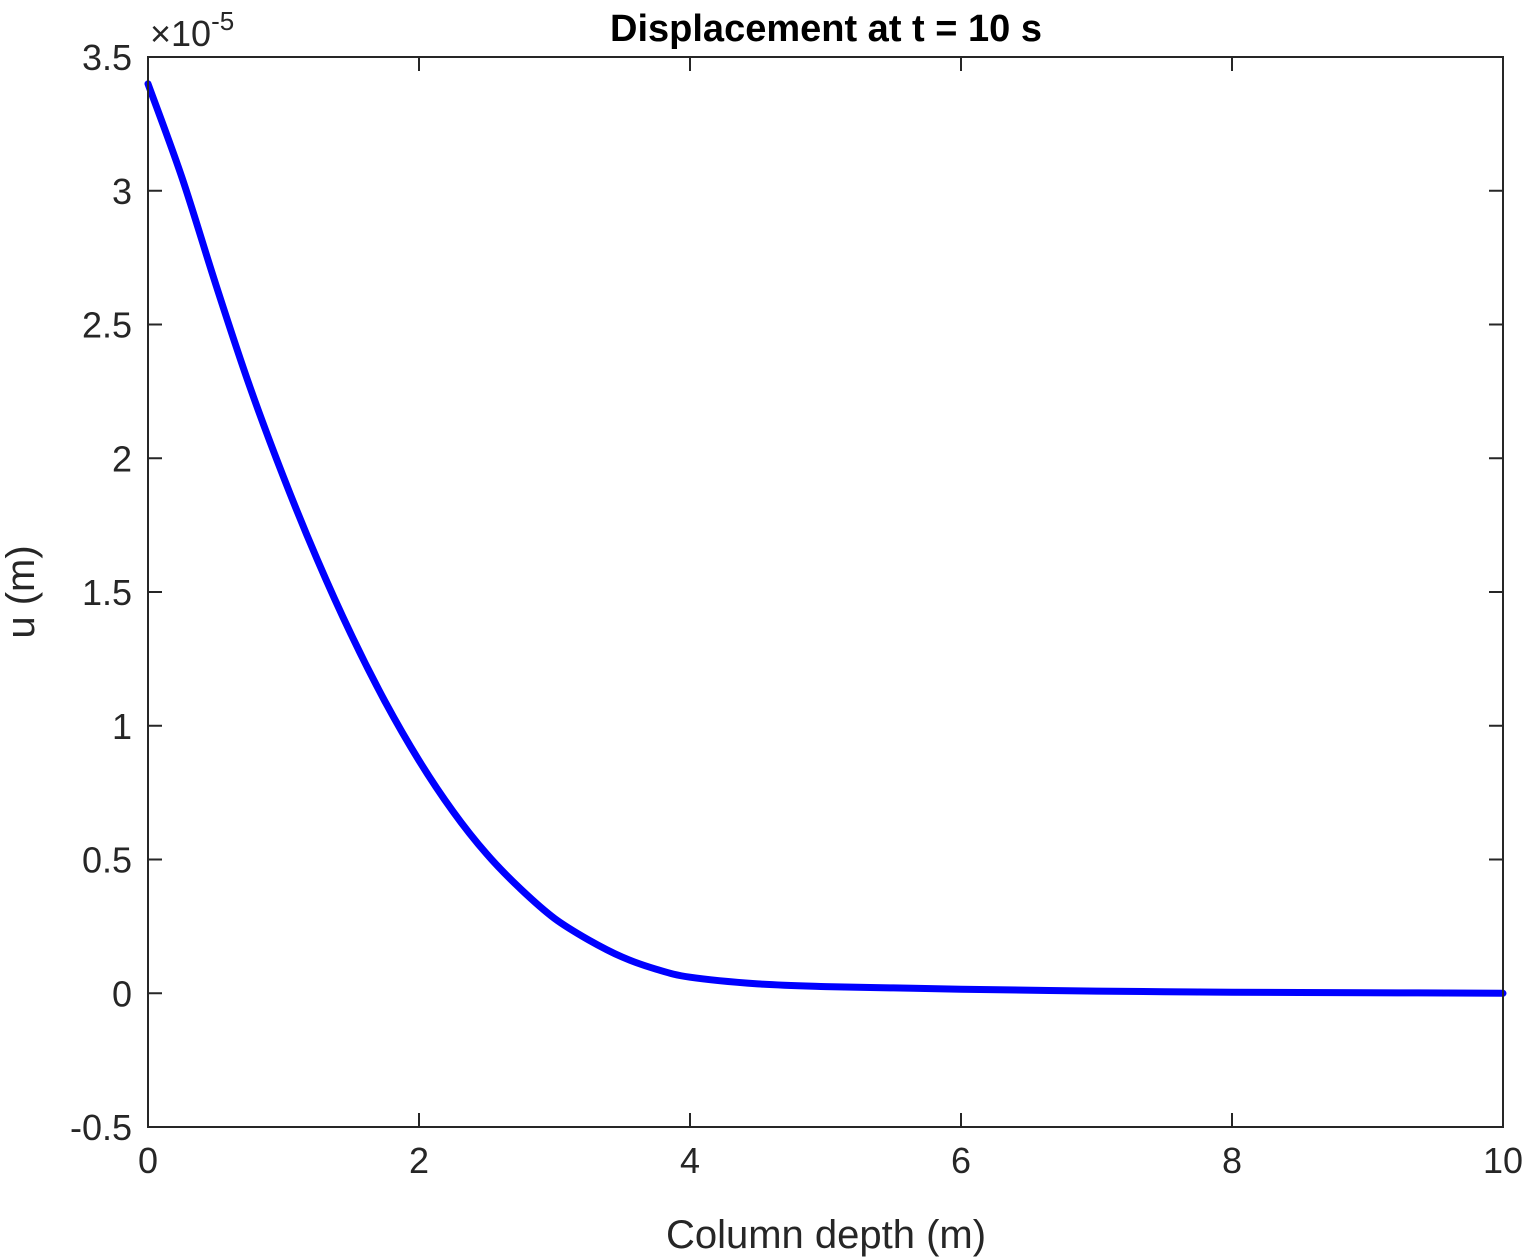 Image resolution: width=1528 pixels, height=1259 pixels. What do you see at coordinates (107, 325) in the screenshot?
I see `y-tick-label: 2.5` at bounding box center [107, 325].